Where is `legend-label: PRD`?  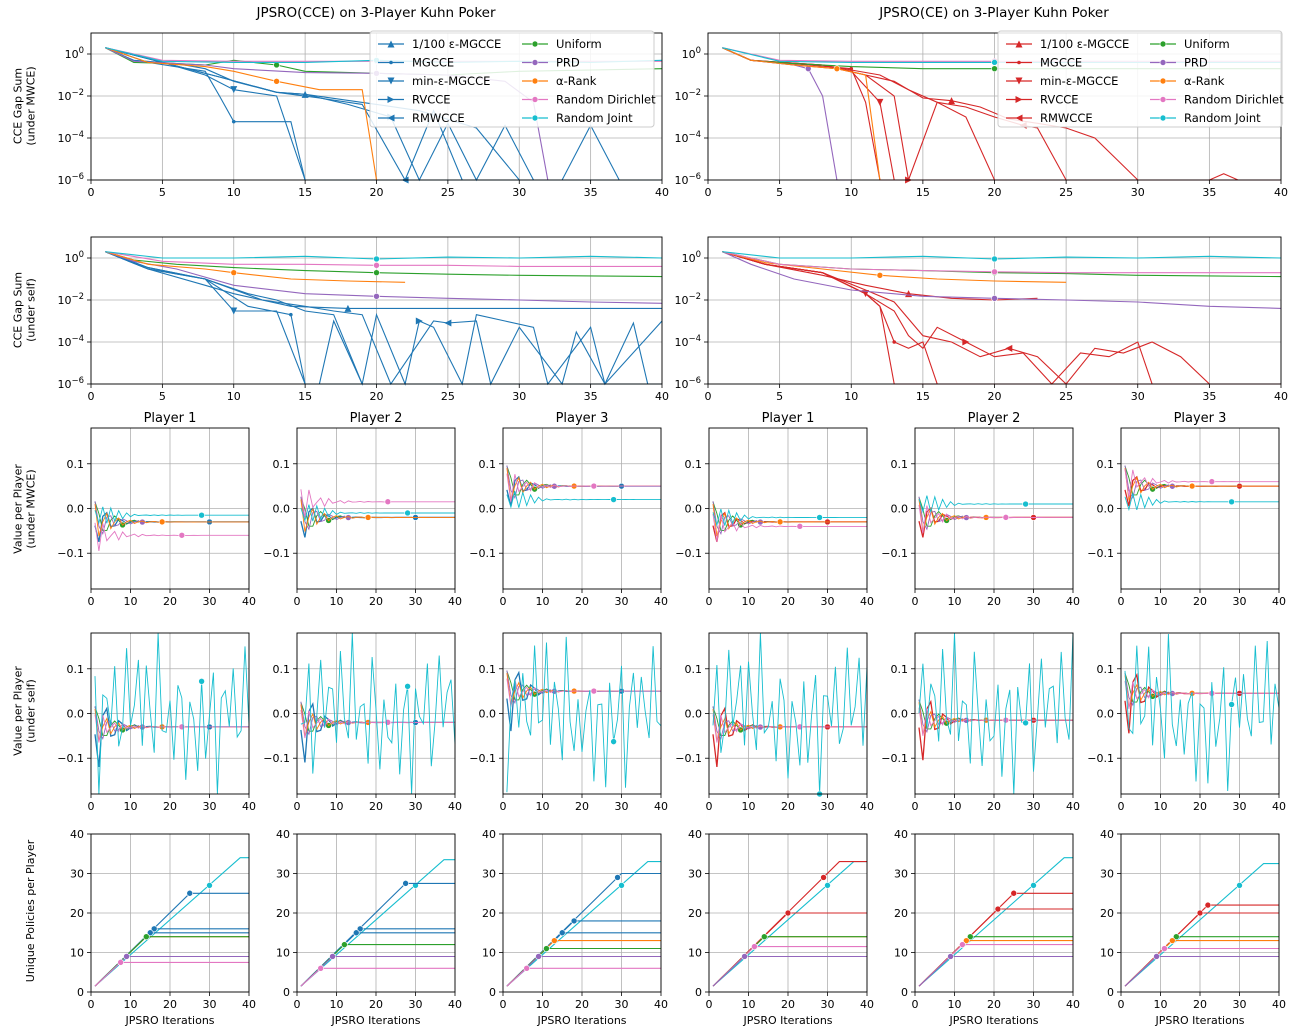 legend-label: PRD is located at coordinates (1196, 63).